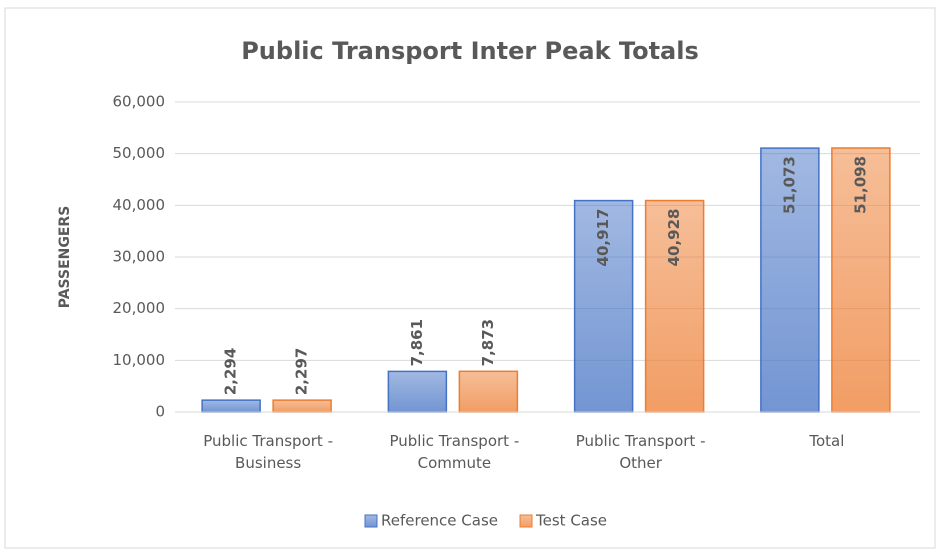  I want to click on legend-label: Reference Case, so click(439, 521).